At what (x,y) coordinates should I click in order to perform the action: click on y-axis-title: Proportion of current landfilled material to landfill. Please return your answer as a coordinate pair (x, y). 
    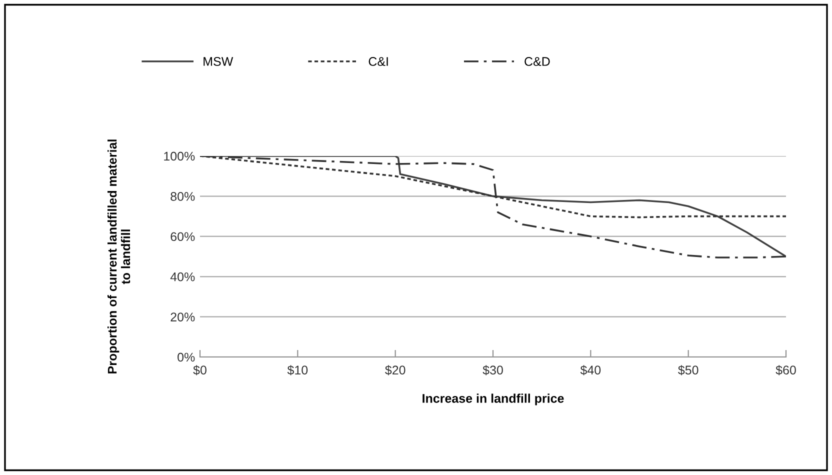
    Looking at the image, I should click on (119, 257).